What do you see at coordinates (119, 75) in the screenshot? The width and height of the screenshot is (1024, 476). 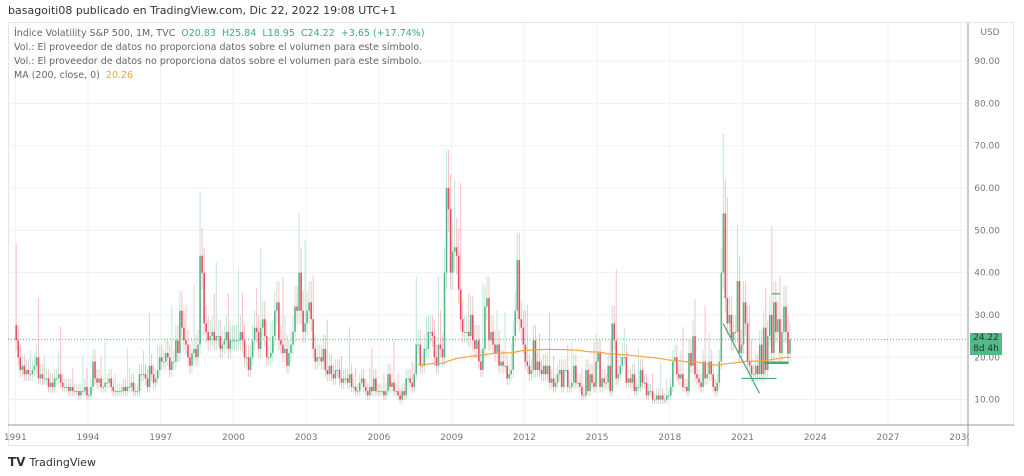 I see `ma-value: 20.26` at bounding box center [119, 75].